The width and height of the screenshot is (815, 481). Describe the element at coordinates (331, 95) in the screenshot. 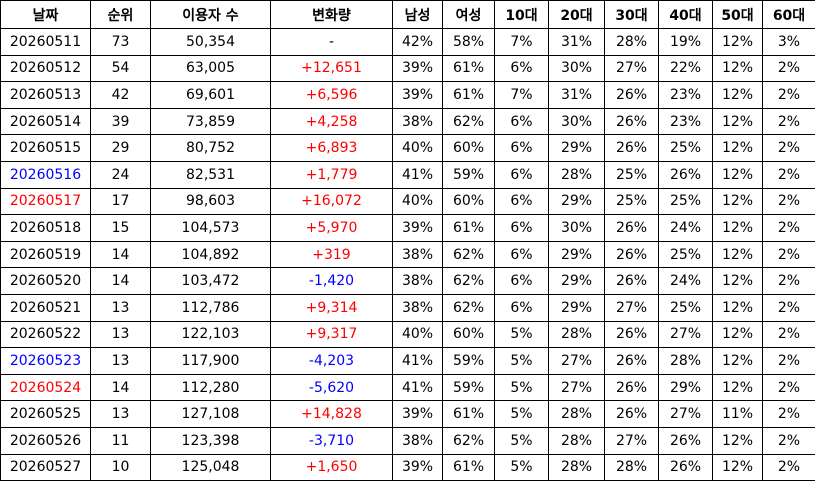

I see `change-cell: +6,596` at that location.